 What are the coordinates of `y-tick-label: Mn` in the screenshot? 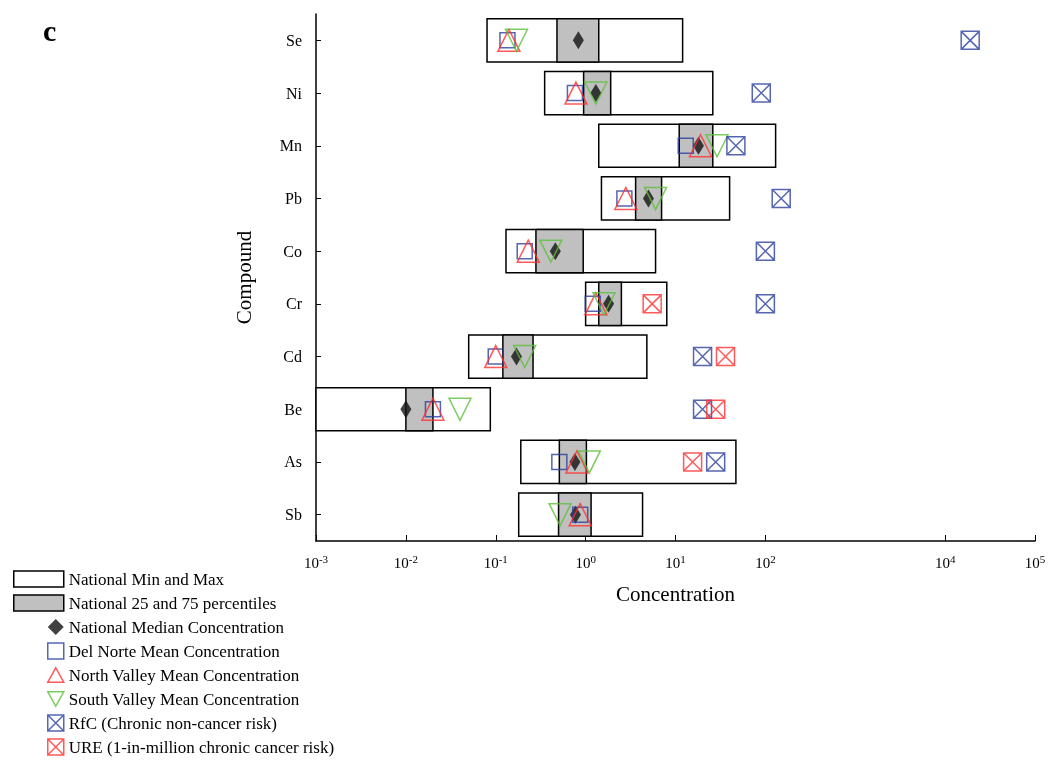 It's located at (290, 146).